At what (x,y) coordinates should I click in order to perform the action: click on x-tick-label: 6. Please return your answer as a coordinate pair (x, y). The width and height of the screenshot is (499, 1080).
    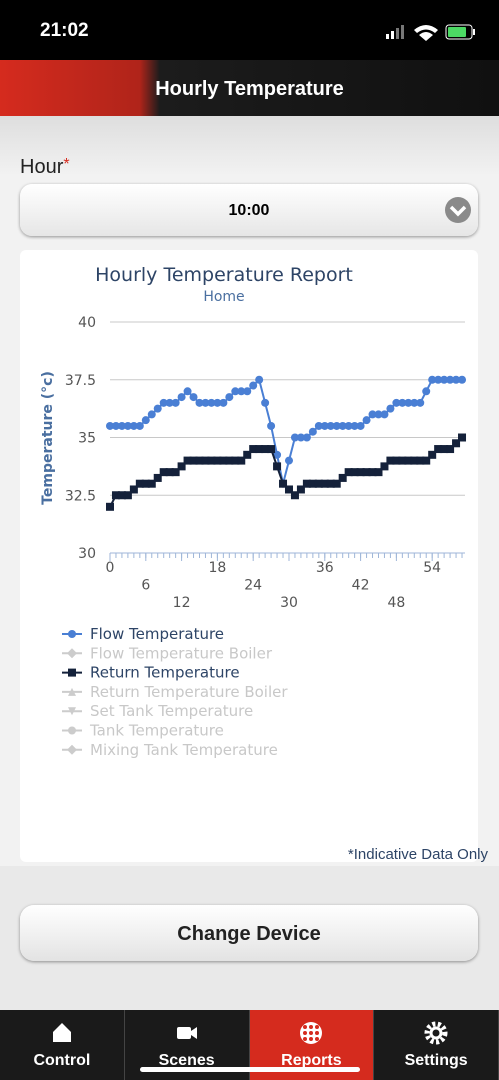
    Looking at the image, I should click on (145, 586).